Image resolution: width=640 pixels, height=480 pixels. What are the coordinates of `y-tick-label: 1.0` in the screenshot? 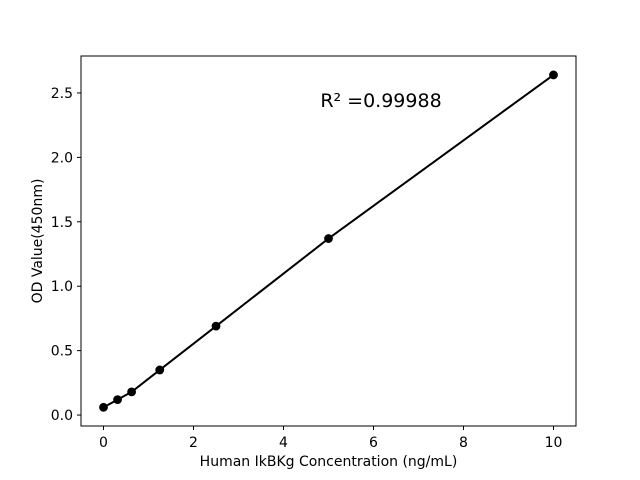 It's located at (62, 287).